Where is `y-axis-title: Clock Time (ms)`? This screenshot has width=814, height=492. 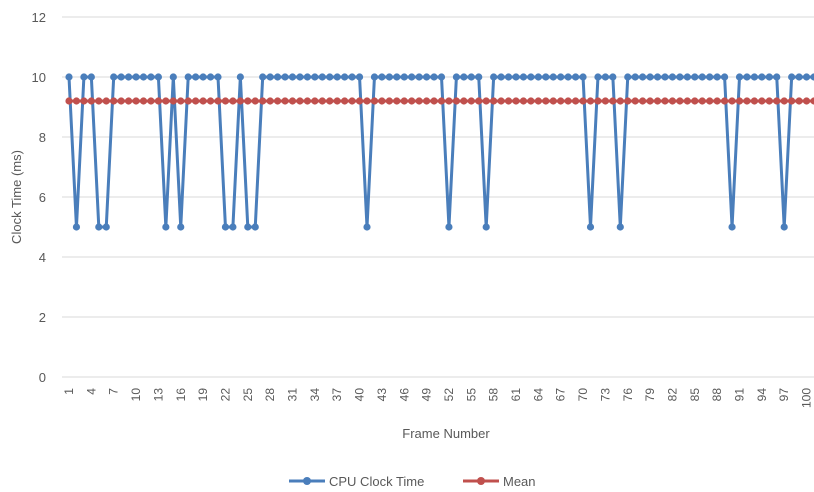
y-axis-title: Clock Time (ms) is located at coordinates (16, 197).